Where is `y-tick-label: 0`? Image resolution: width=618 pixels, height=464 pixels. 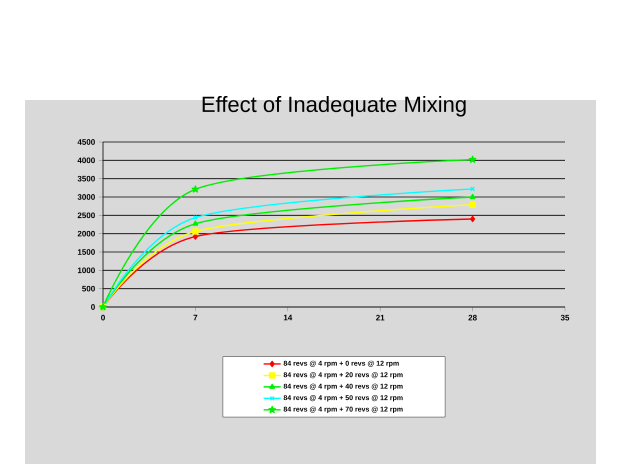
y-tick-label: 0 is located at coordinates (93, 307).